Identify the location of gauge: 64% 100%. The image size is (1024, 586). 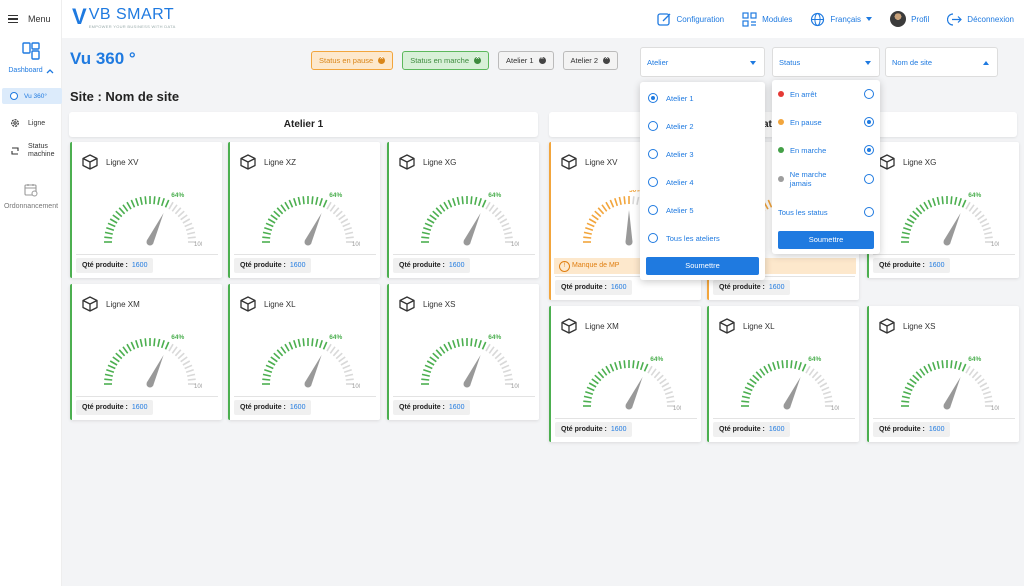
(790, 384).